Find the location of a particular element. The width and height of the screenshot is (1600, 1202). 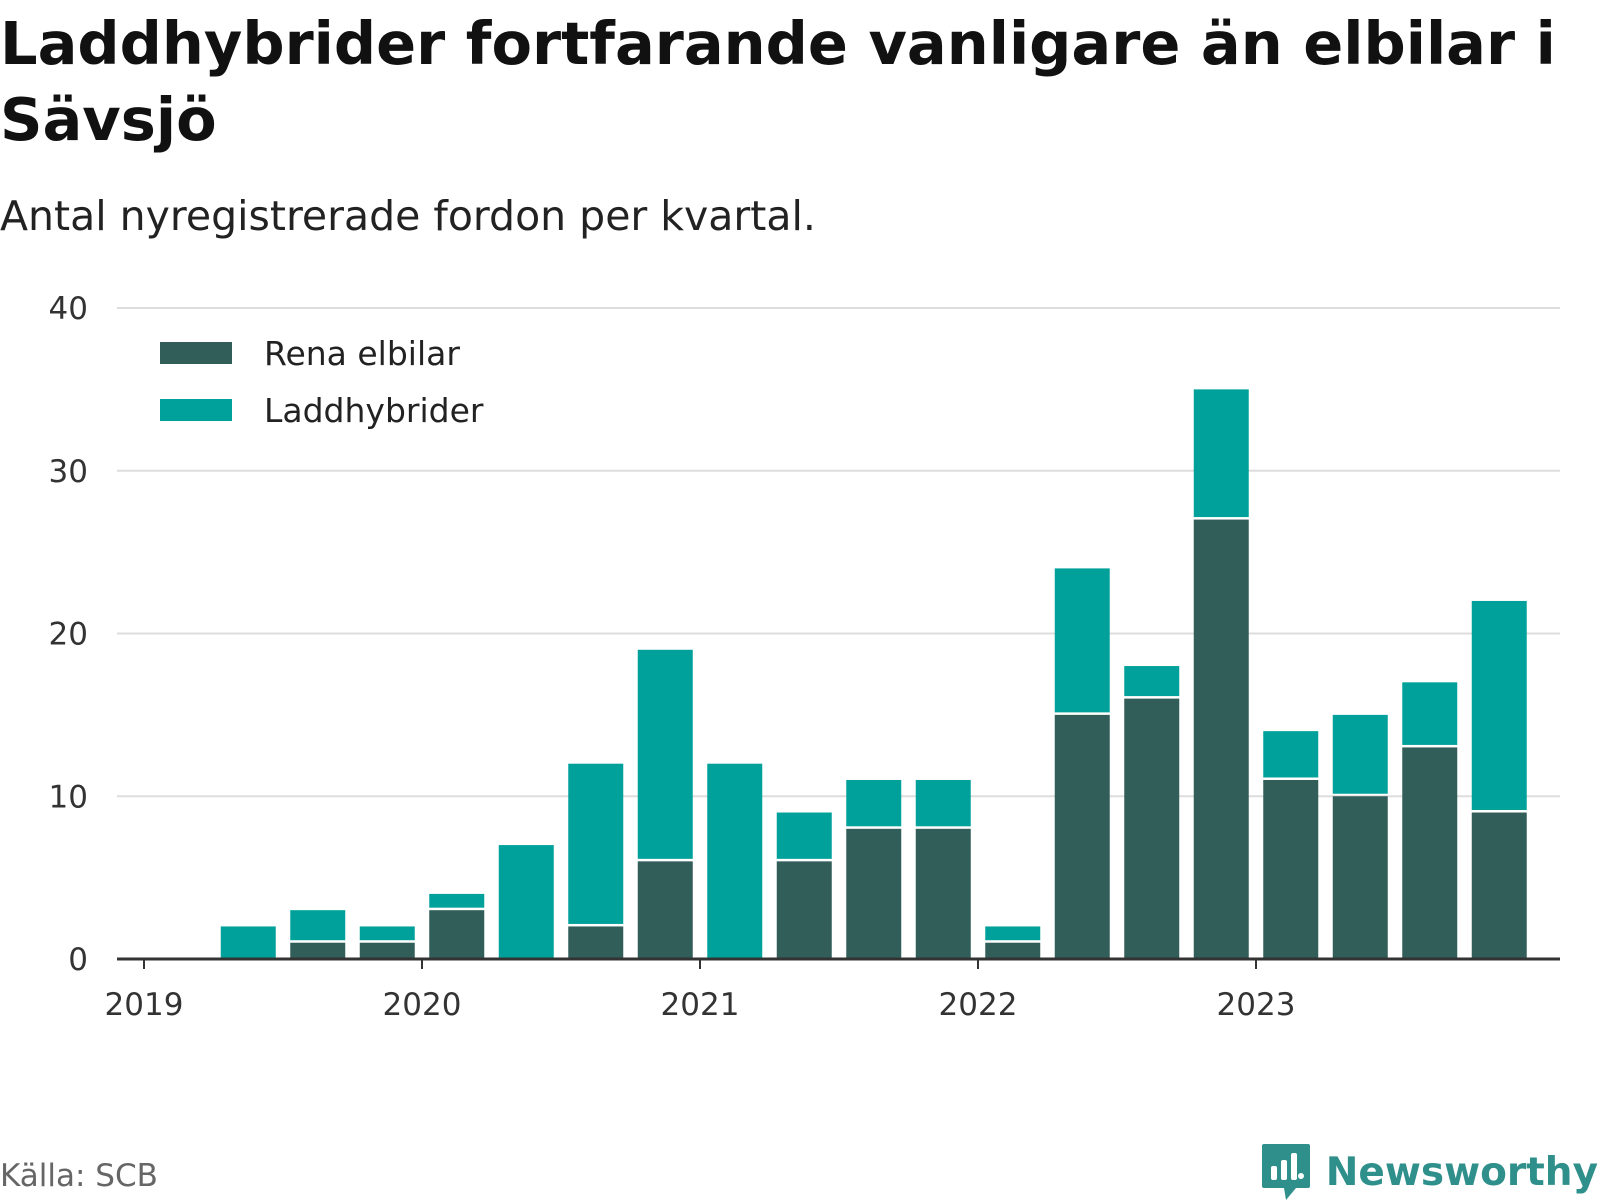

y-tick-label: 40 is located at coordinates (68, 309).